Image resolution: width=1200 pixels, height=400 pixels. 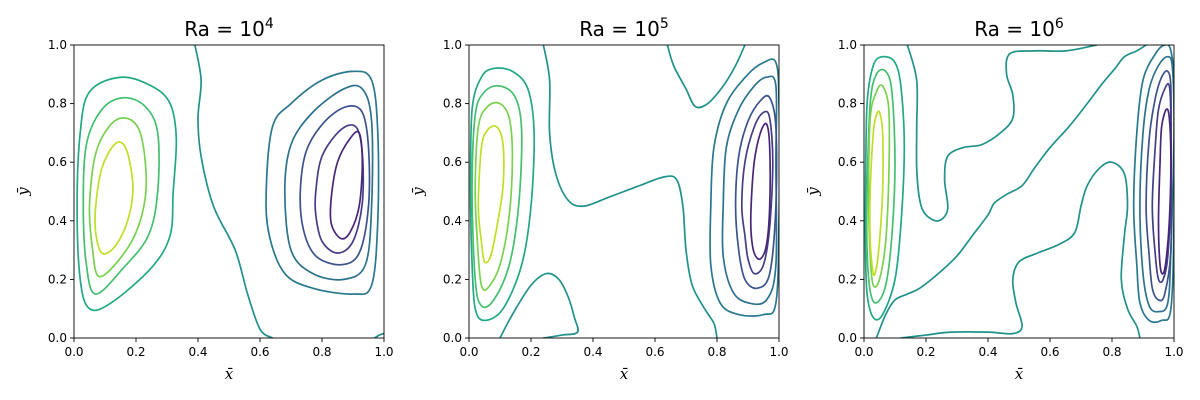 What do you see at coordinates (229, 28) in the screenshot?
I see `panel-title: Ra = 104` at bounding box center [229, 28].